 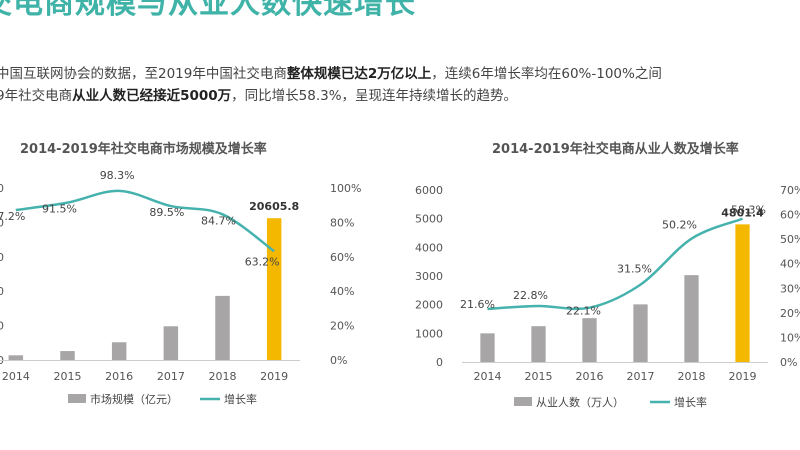 I want to click on workforce-category-label: 2019, so click(x=743, y=376).